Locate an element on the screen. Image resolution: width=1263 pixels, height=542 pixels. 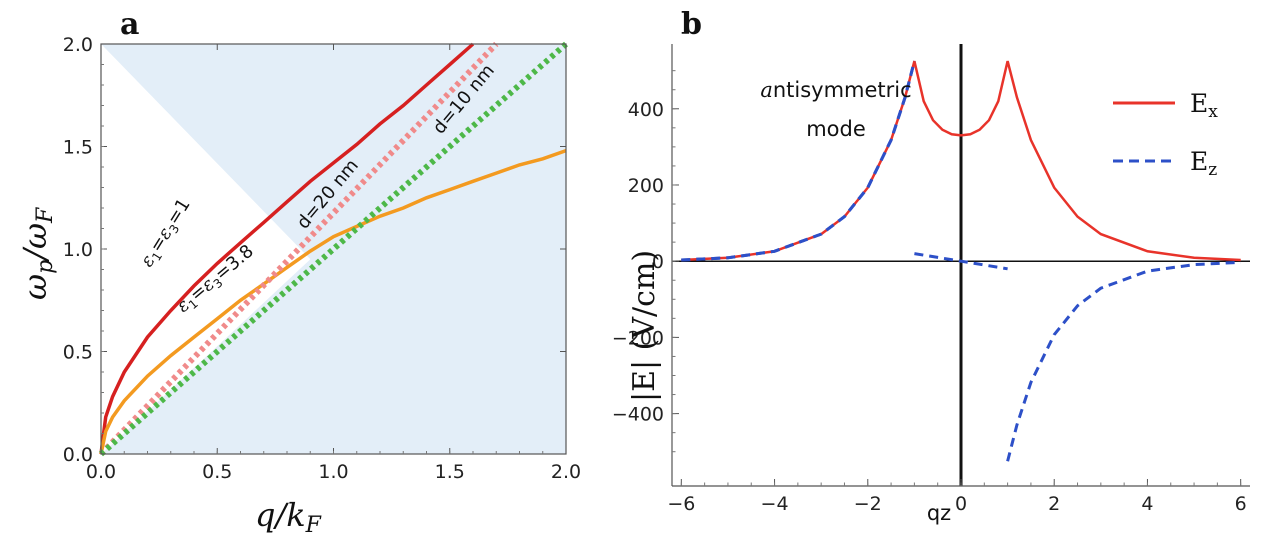
panel-a-x-tick-label: 0.5 is located at coordinates (217, 472).